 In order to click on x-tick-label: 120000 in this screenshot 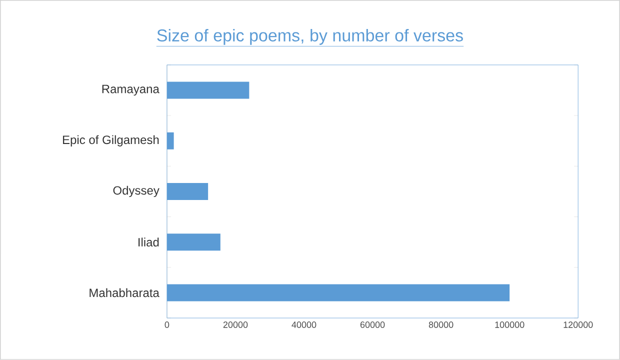, I will do `click(578, 325)`.